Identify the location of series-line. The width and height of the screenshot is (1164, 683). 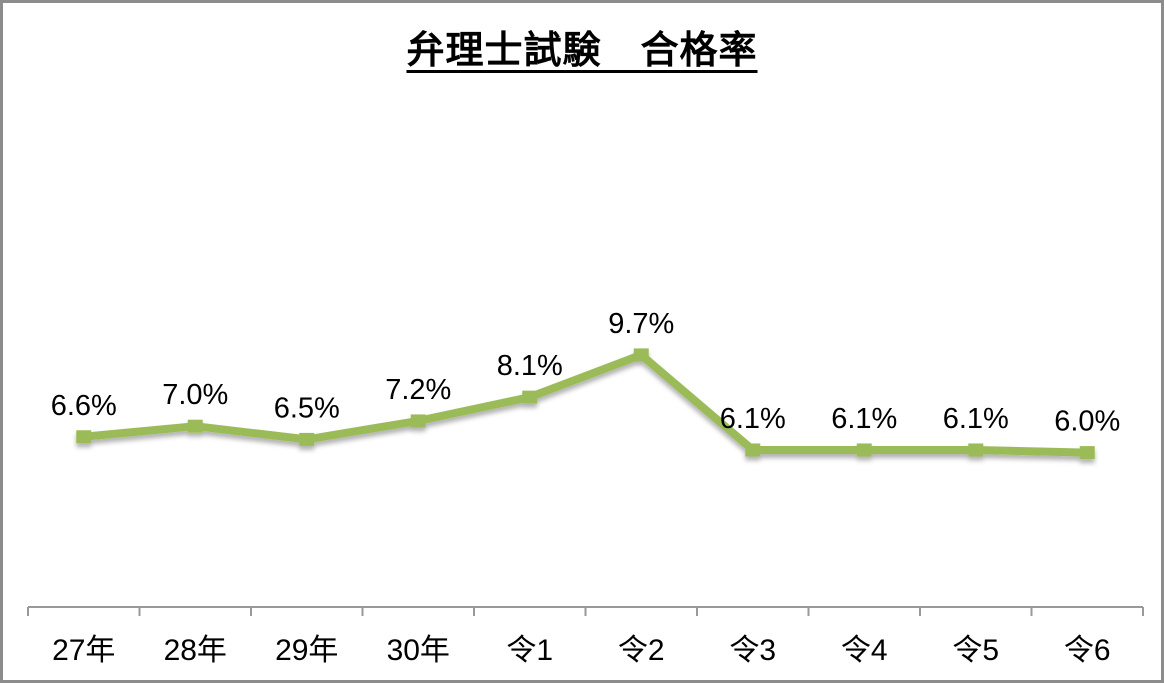
(585, 403).